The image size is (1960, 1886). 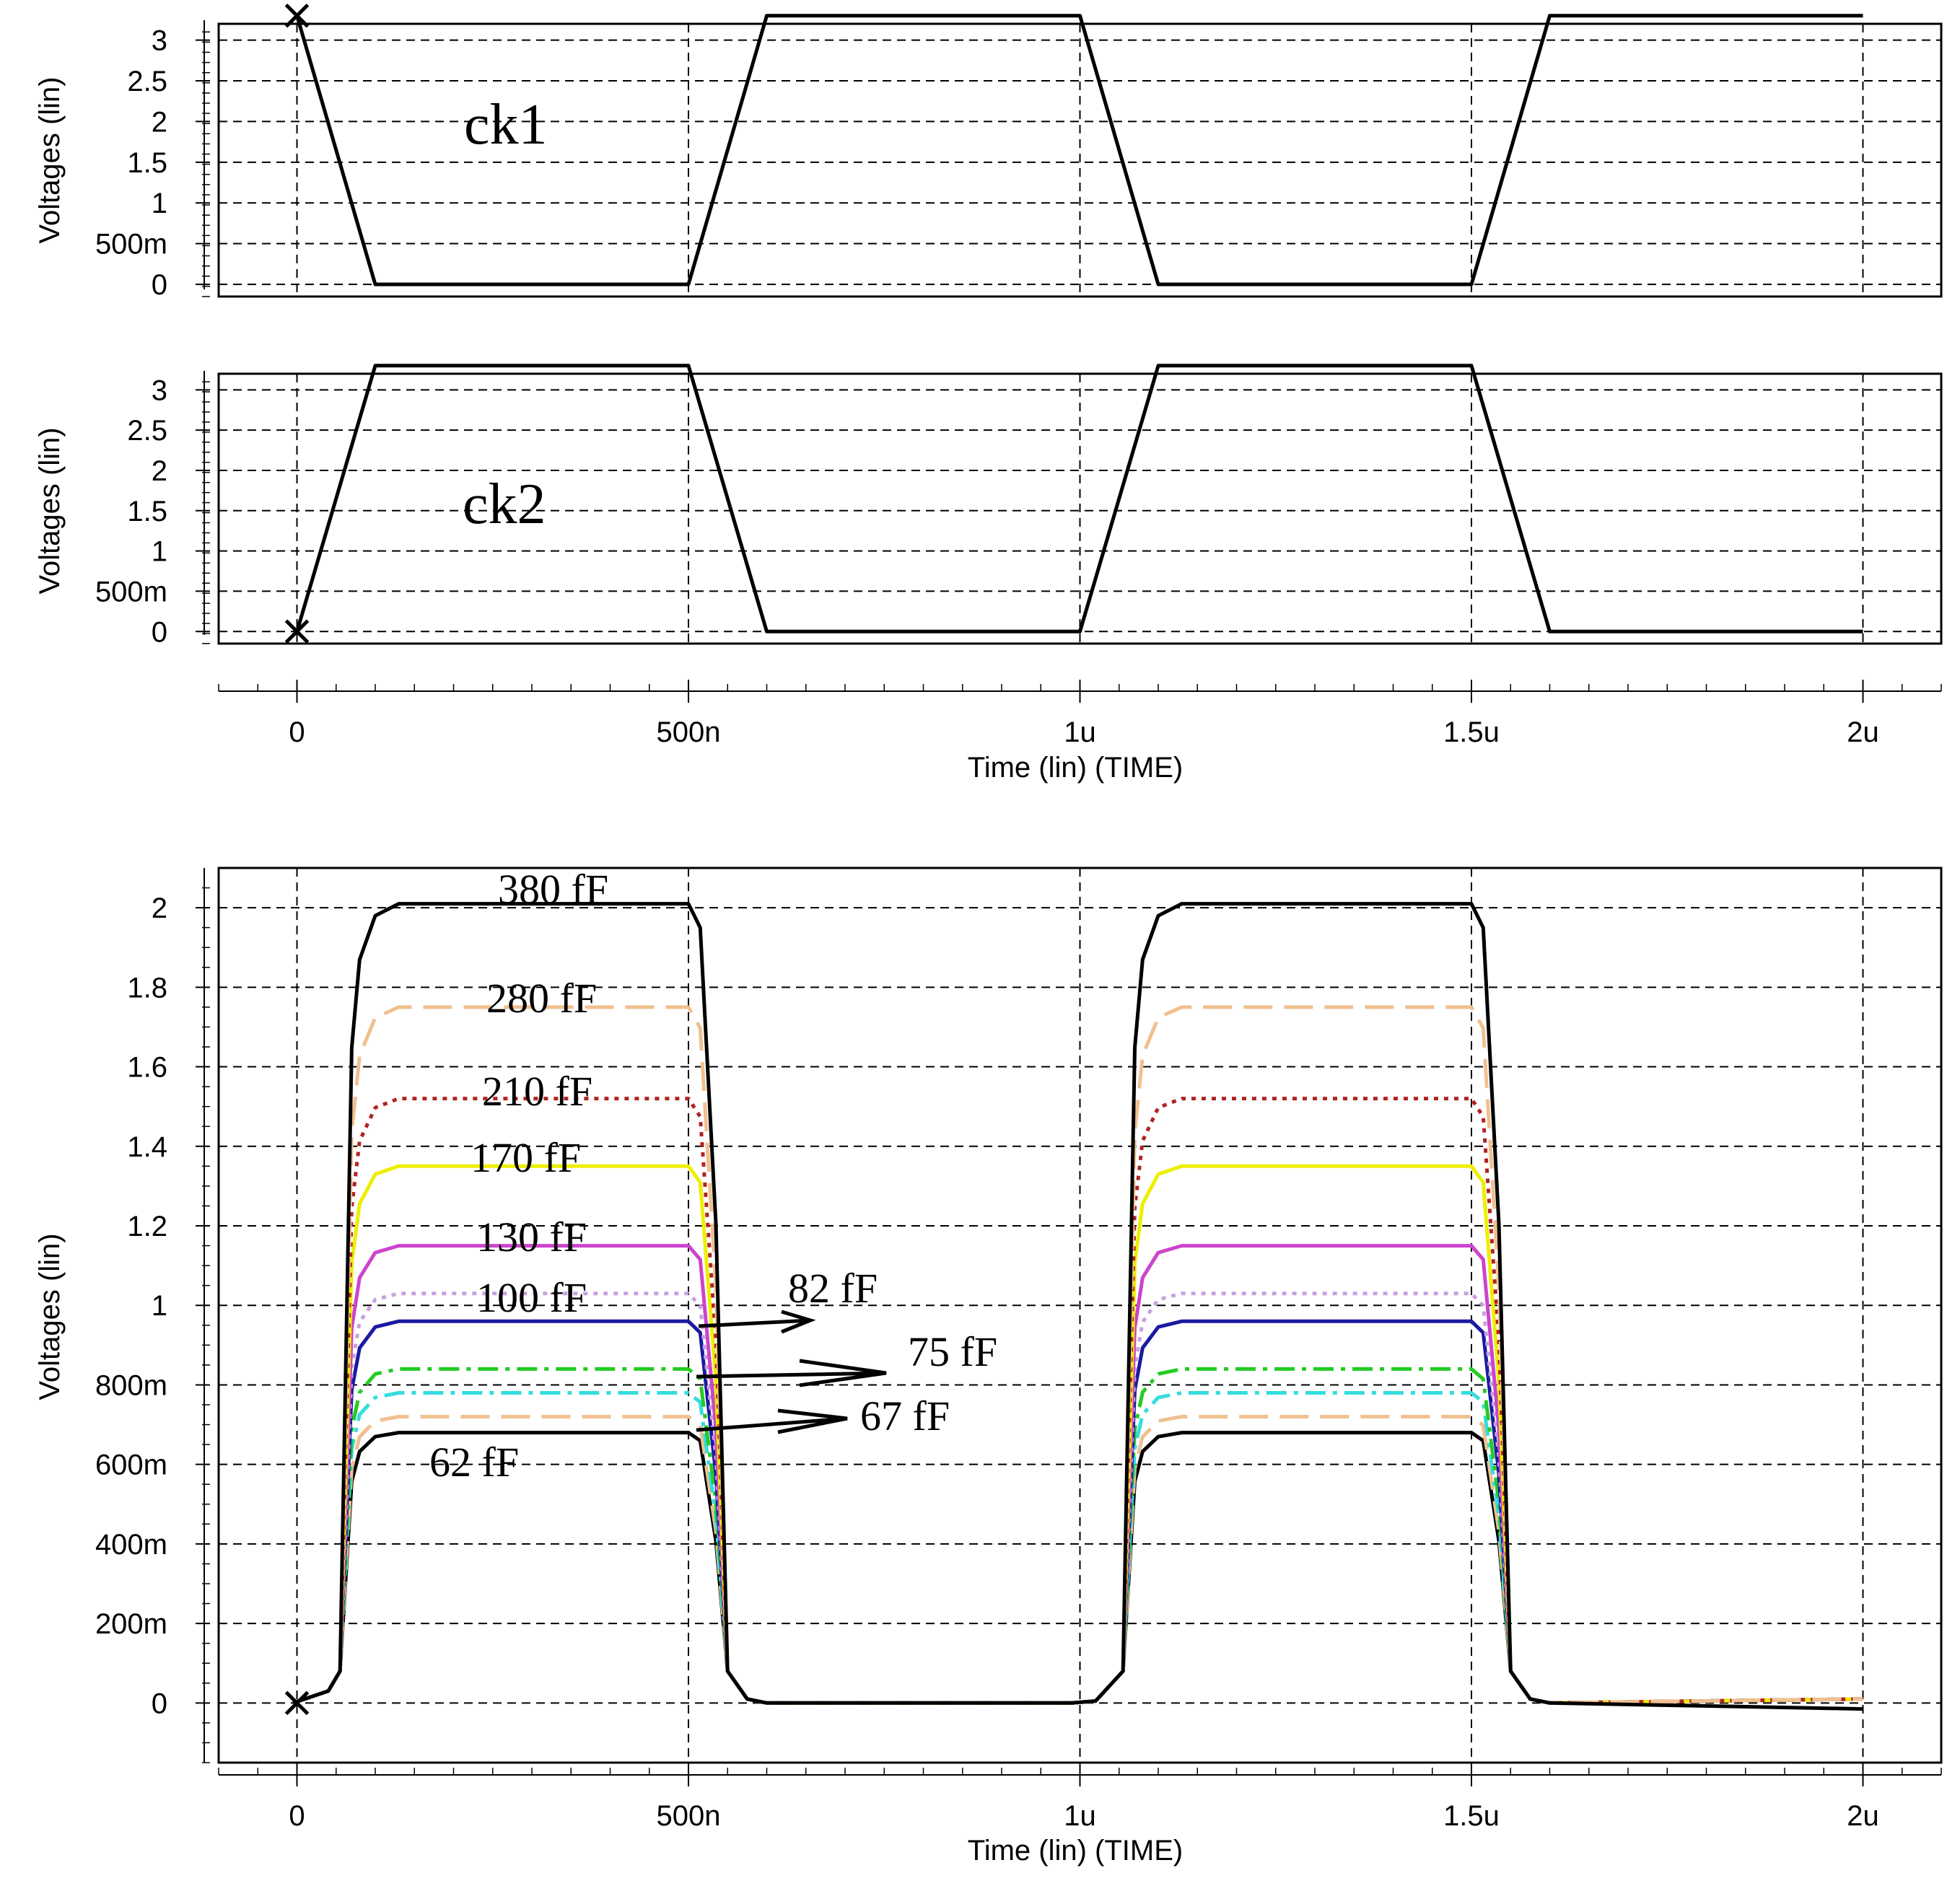 What do you see at coordinates (159, 1306) in the screenshot?
I see `output-y-tick-label: 1` at bounding box center [159, 1306].